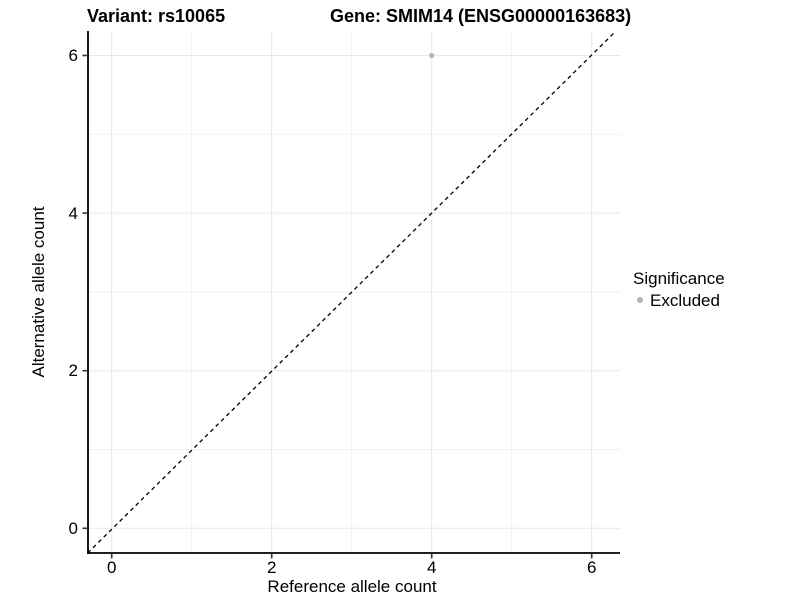 This screenshot has width=800, height=600. Describe the element at coordinates (73, 213) in the screenshot. I see `y-tick-label-4: 4` at that location.